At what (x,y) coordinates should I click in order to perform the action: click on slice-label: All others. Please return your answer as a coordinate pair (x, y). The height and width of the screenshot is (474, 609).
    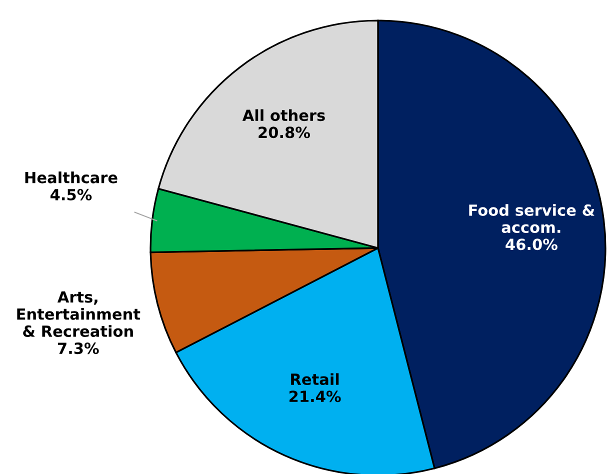
    Looking at the image, I should click on (283, 115).